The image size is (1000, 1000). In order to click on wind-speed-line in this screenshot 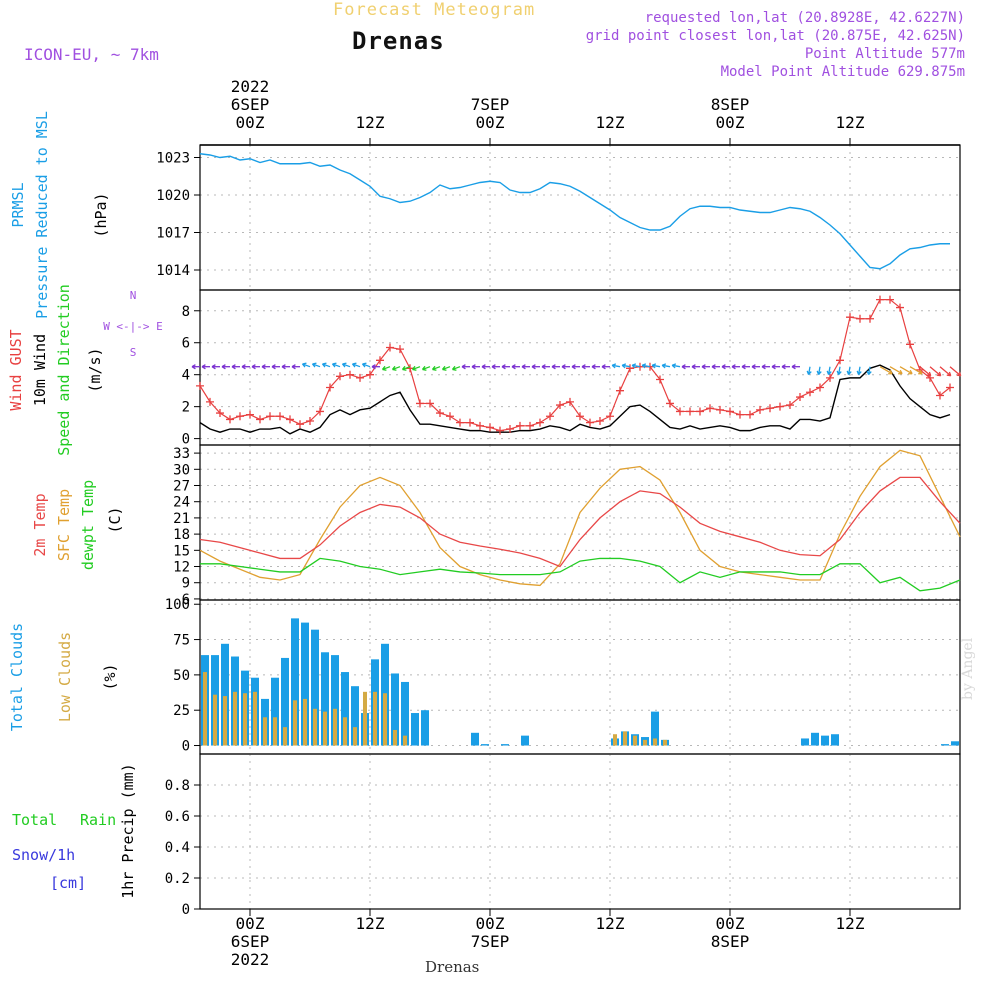, I will do `click(575, 399)`.